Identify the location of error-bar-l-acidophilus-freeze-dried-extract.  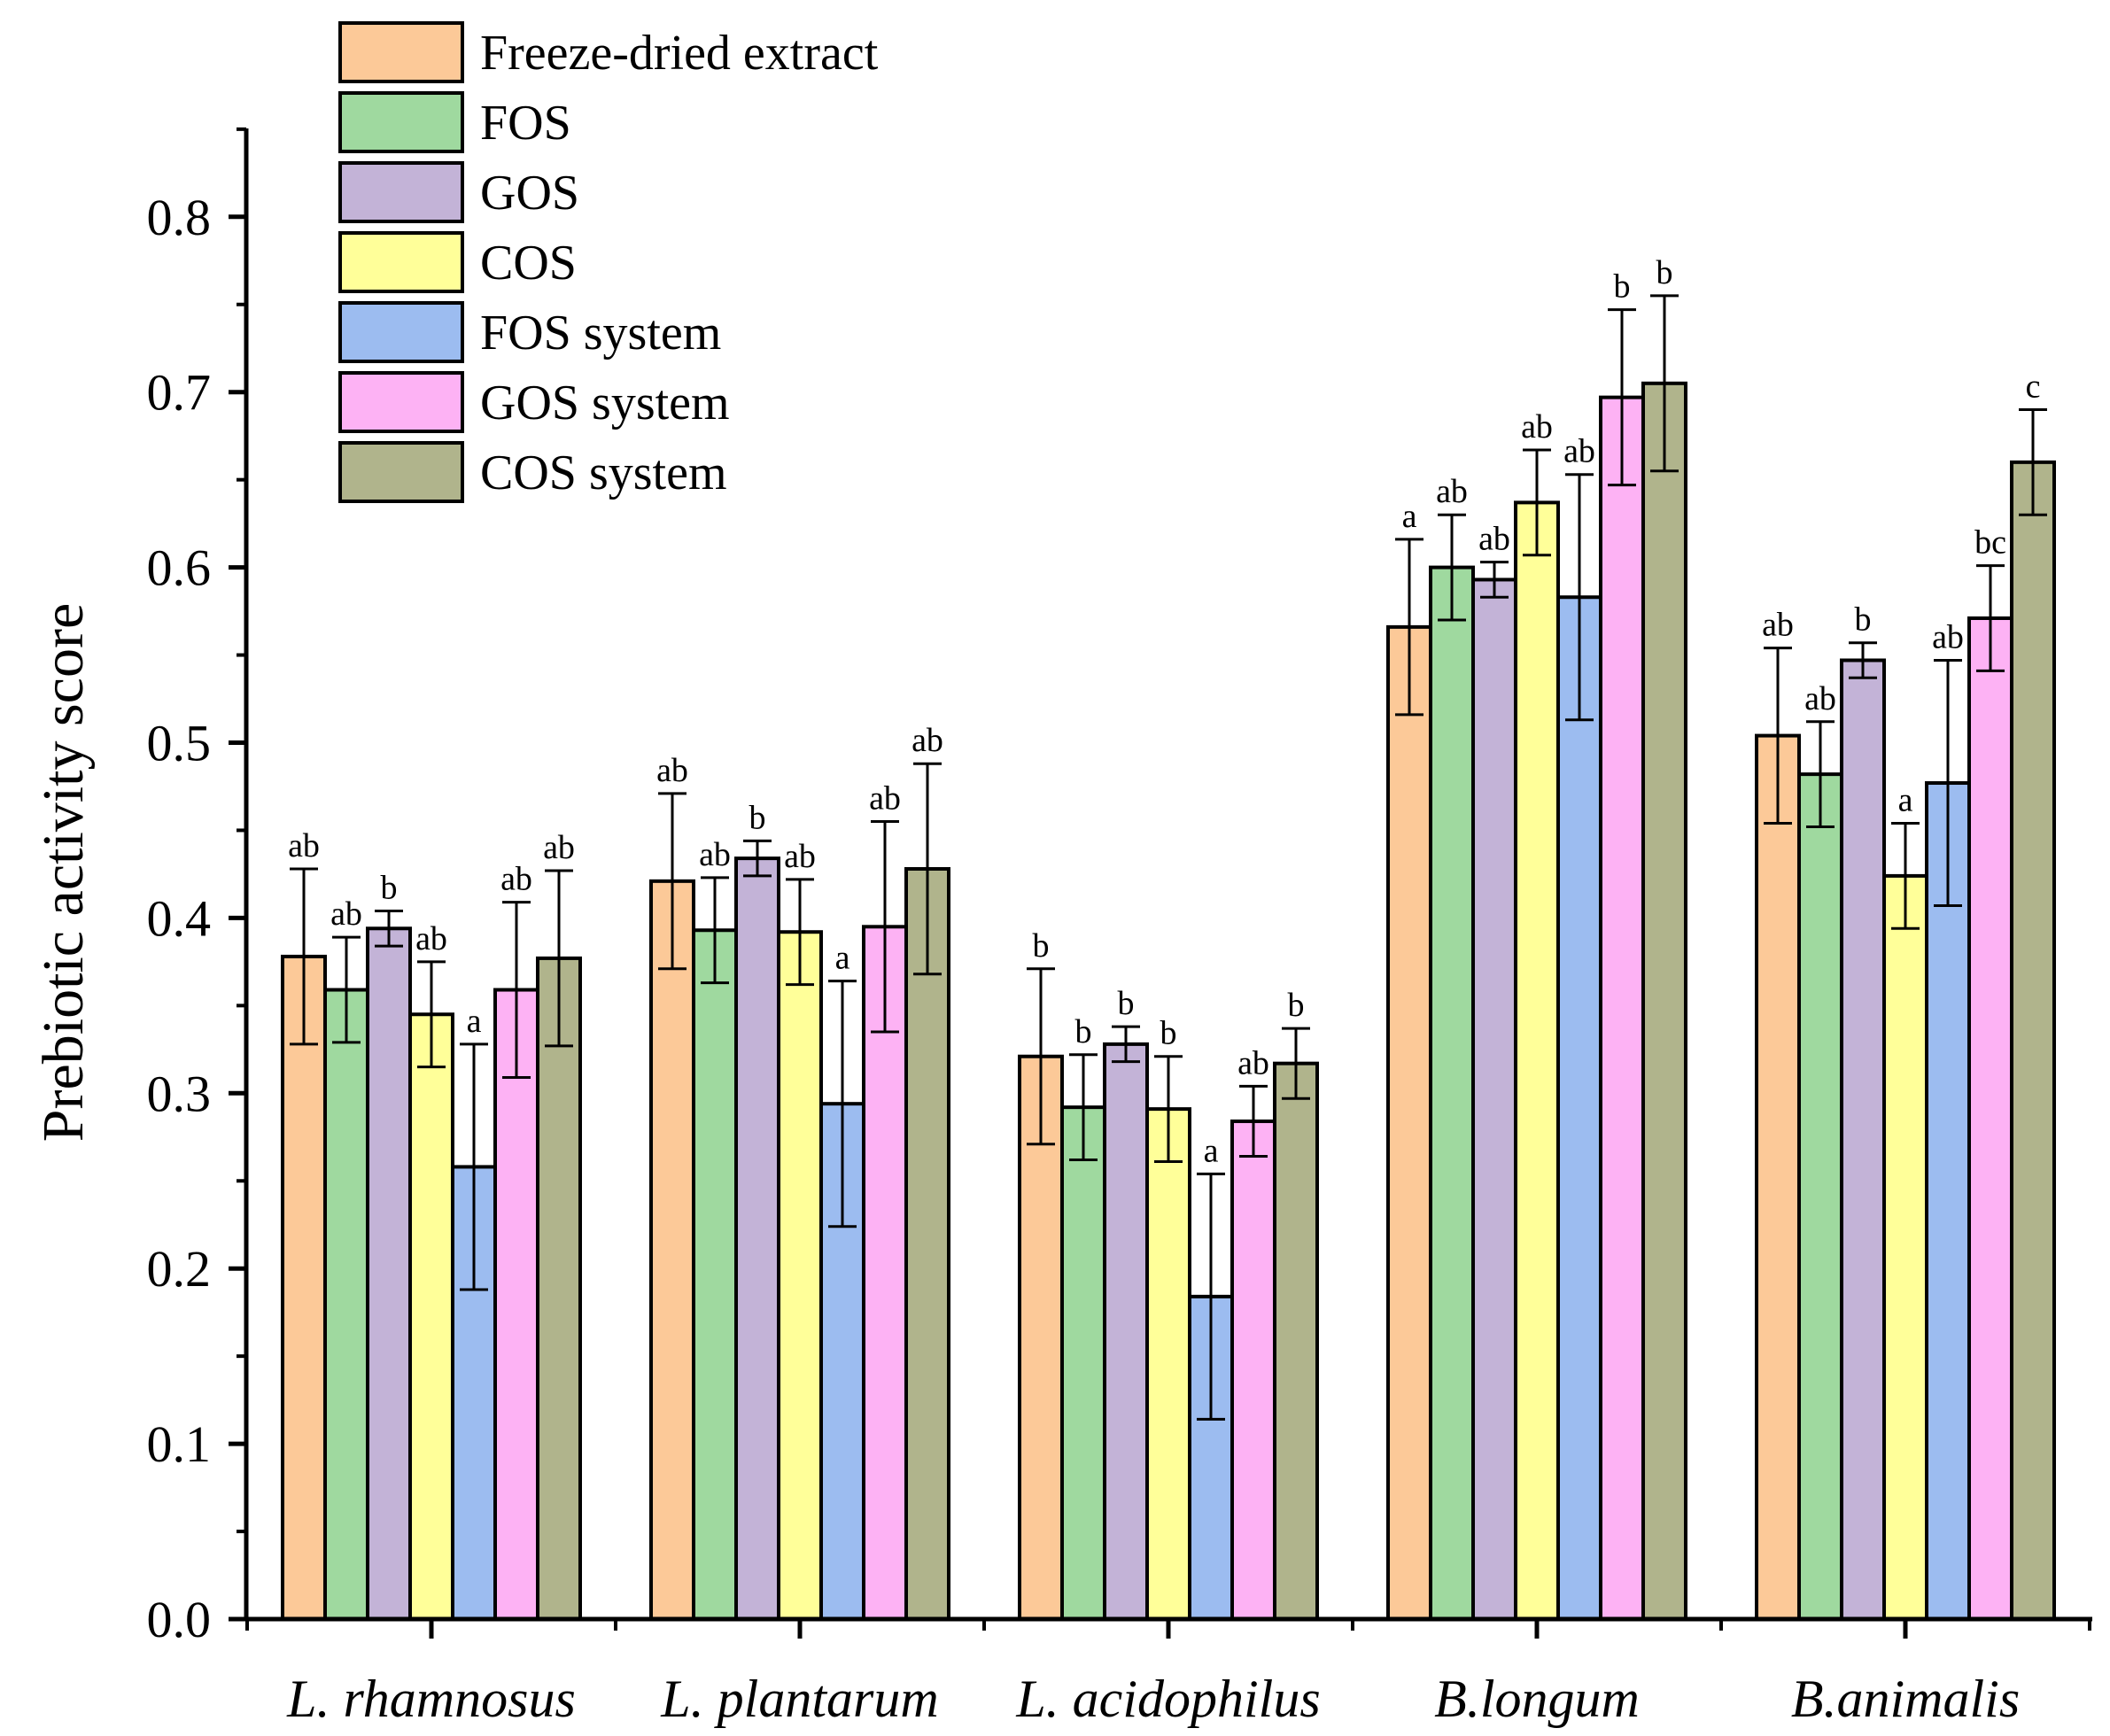
(1041, 1056).